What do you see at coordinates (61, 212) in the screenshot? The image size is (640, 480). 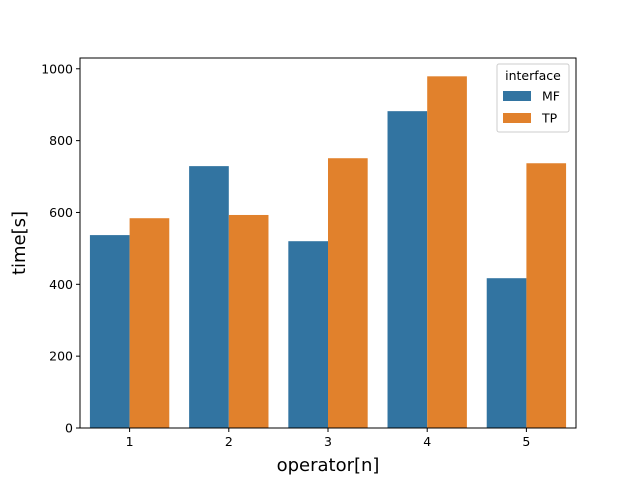 I see `y-tick-label: 600` at bounding box center [61, 212].